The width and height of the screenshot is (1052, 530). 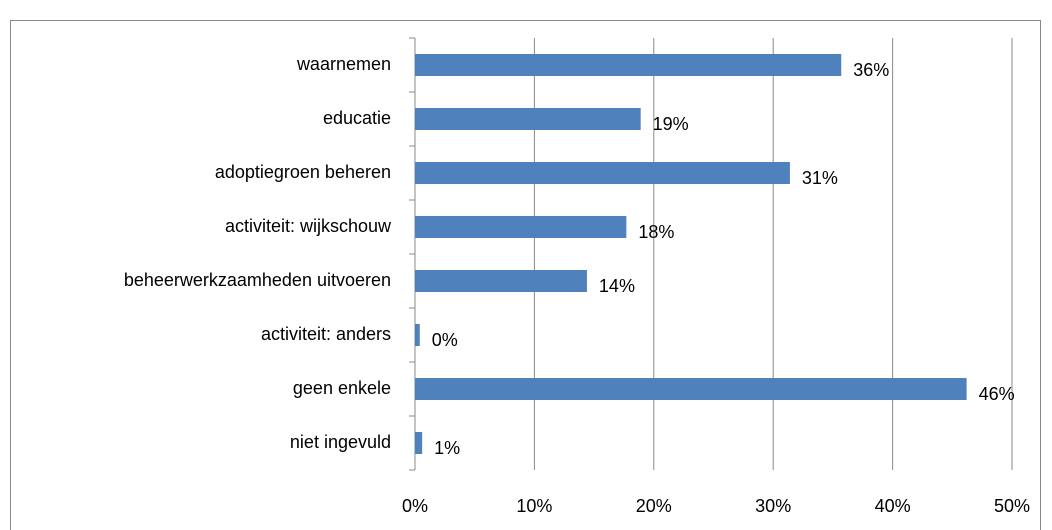 What do you see at coordinates (326, 334) in the screenshot?
I see `y-tick-label: activiteit: anders` at bounding box center [326, 334].